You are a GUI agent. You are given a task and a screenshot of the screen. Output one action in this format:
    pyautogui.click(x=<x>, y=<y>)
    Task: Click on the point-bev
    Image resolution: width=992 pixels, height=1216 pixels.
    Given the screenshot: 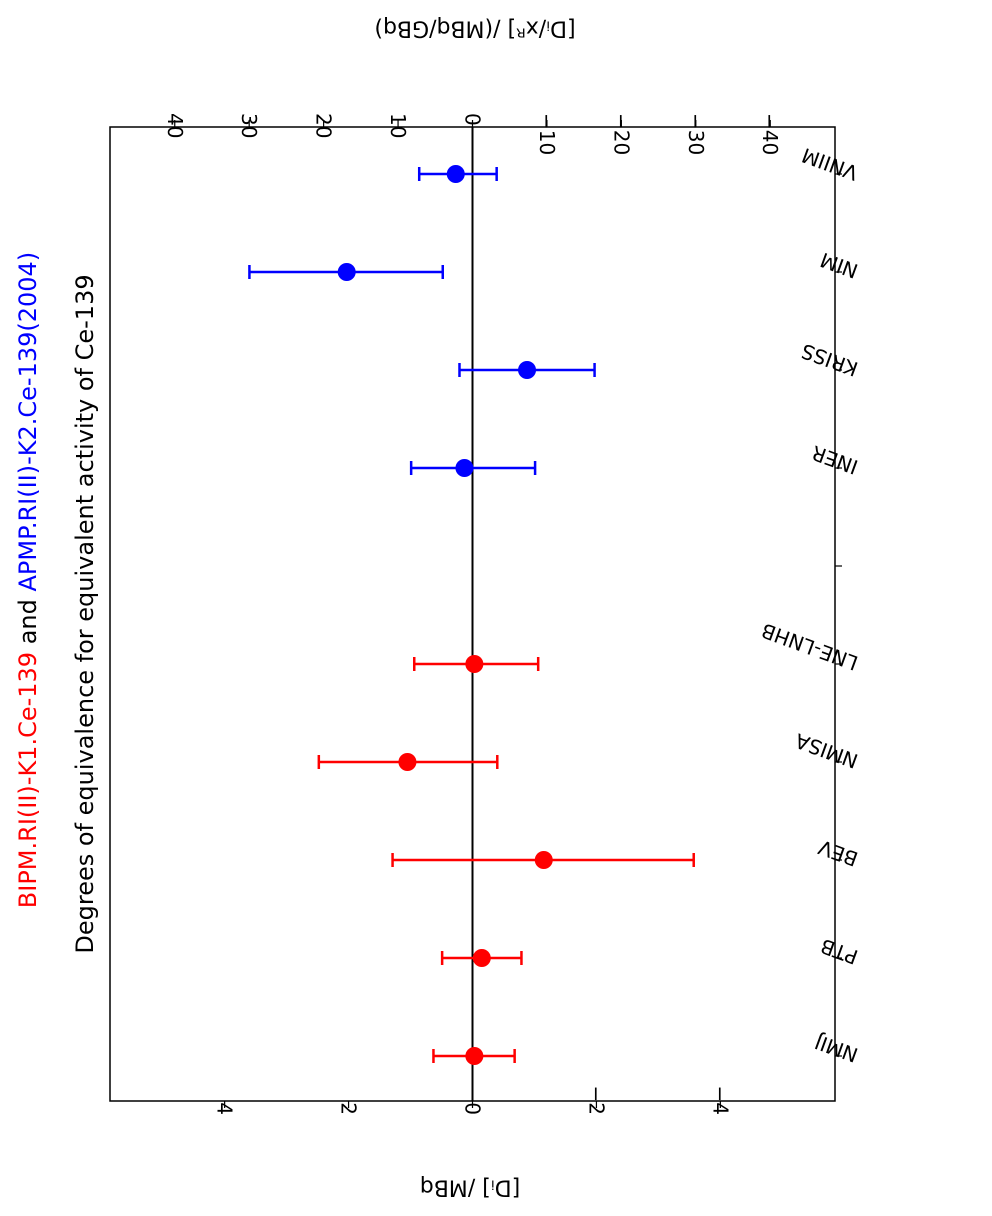 What is the action you would take?
    pyautogui.click(x=543, y=860)
    